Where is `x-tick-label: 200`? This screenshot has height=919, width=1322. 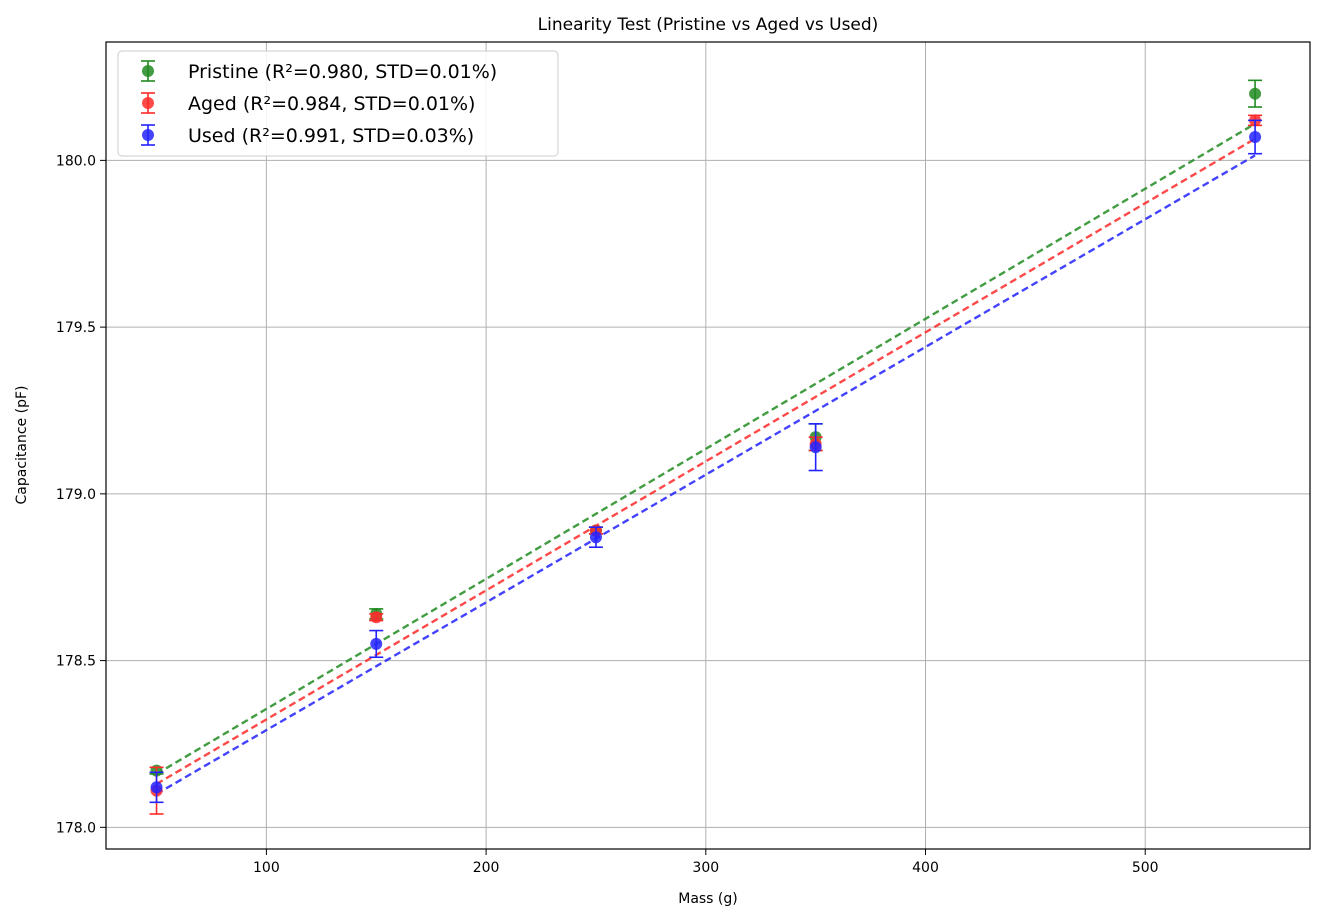 x-tick-label: 200 is located at coordinates (486, 868).